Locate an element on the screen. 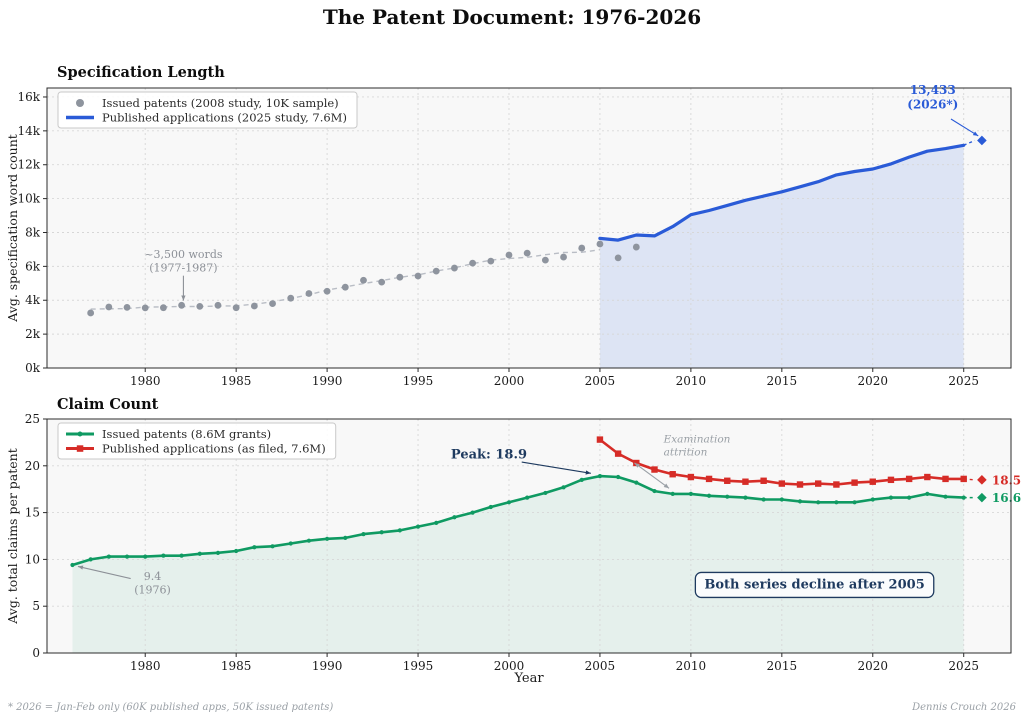 This screenshot has width=1024, height=726. spec-length-title: Specification Length is located at coordinates (141, 72).